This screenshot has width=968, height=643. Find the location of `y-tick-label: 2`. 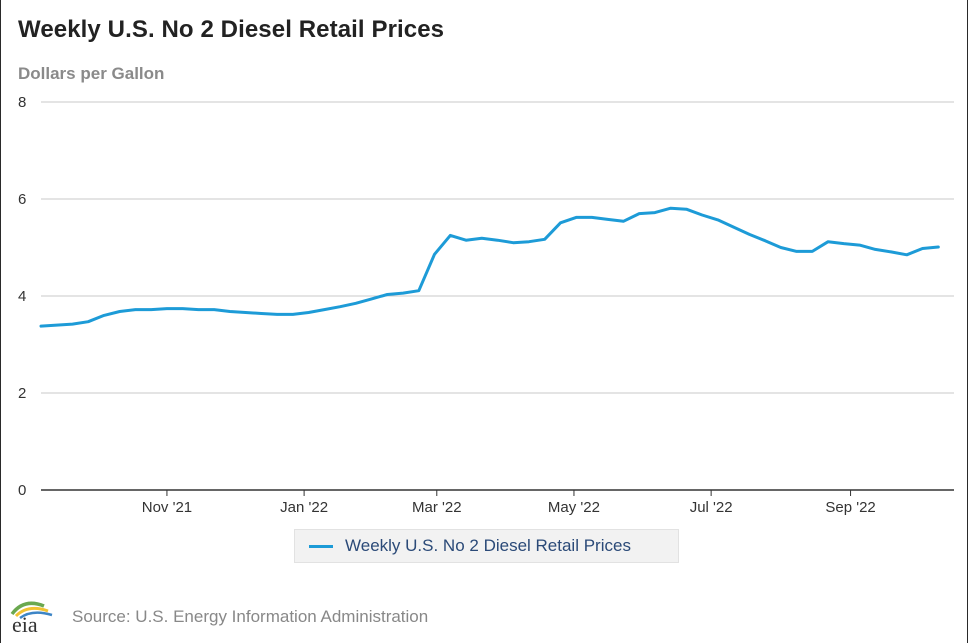

y-tick-label: 2 is located at coordinates (22, 393).